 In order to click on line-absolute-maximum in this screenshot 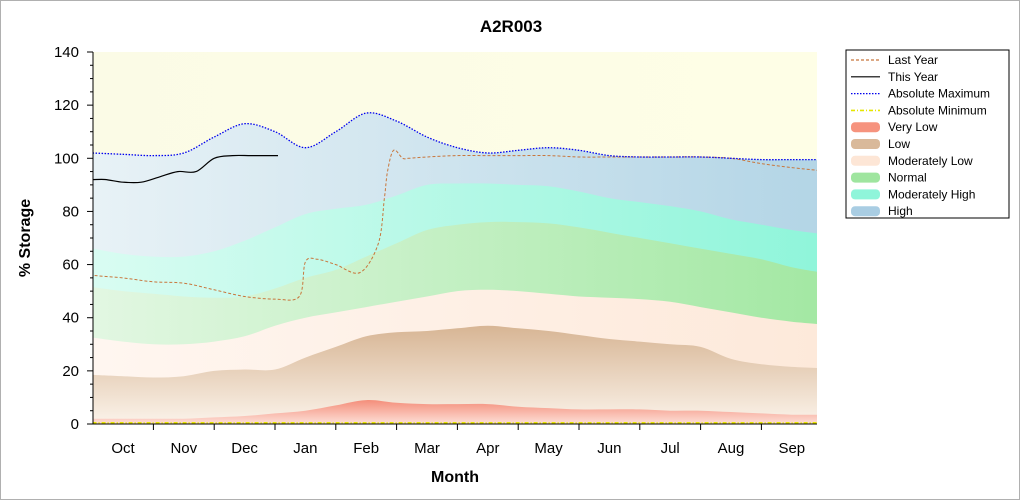, I will do `click(455, 136)`.